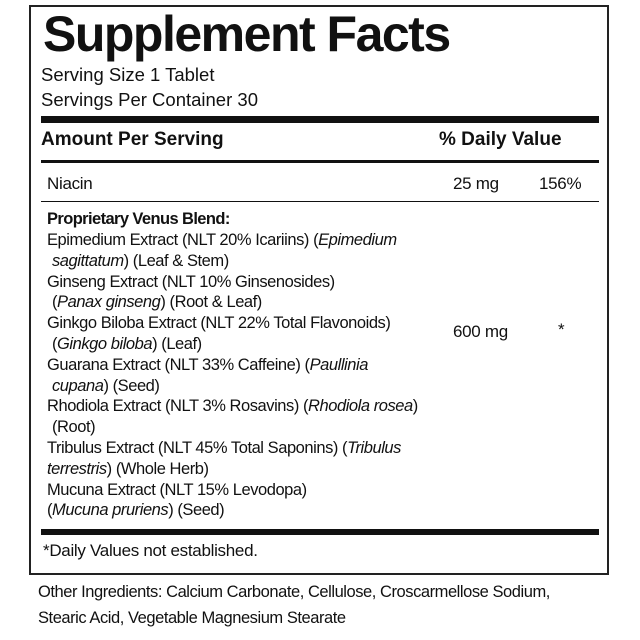  I want to click on serving-size: Serving Size 1 Tablet, so click(128, 74).